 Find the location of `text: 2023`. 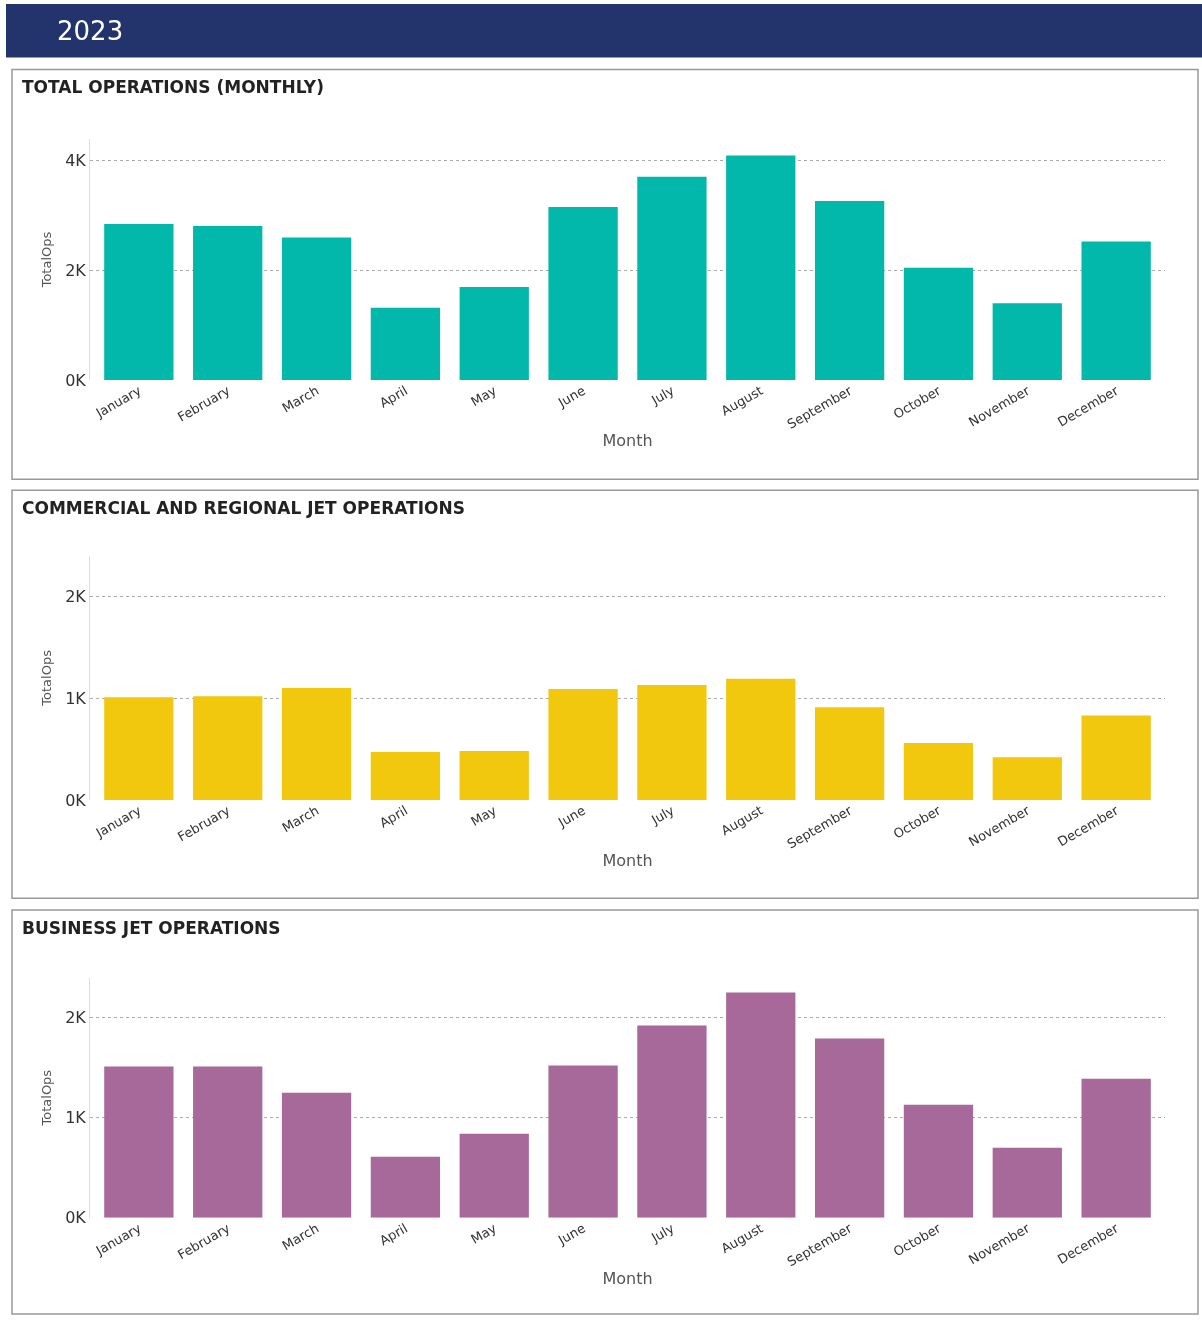

text: 2023 is located at coordinates (90, 31).